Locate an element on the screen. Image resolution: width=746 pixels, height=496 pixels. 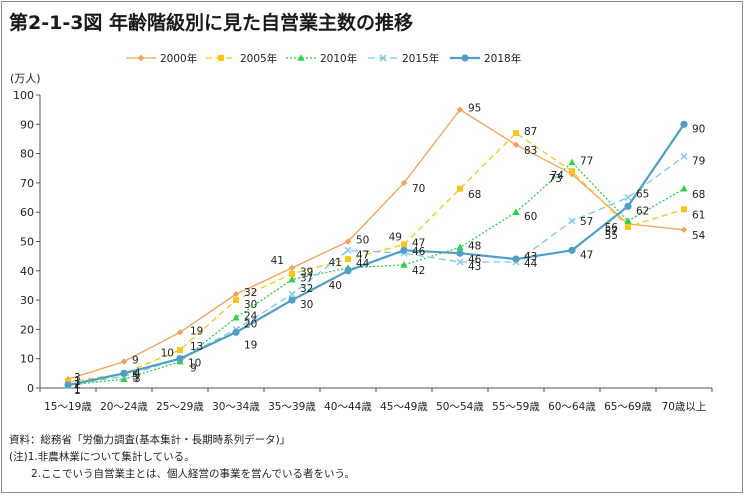
legend-item: 2010年 is located at coordinates (321, 58).